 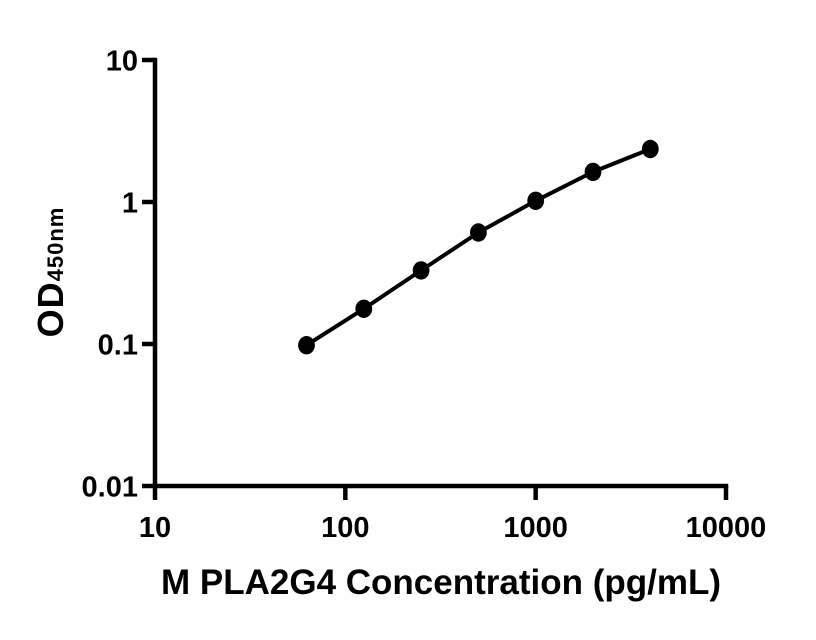 What do you see at coordinates (50, 309) in the screenshot?
I see `y-axis-label-main: OD` at bounding box center [50, 309].